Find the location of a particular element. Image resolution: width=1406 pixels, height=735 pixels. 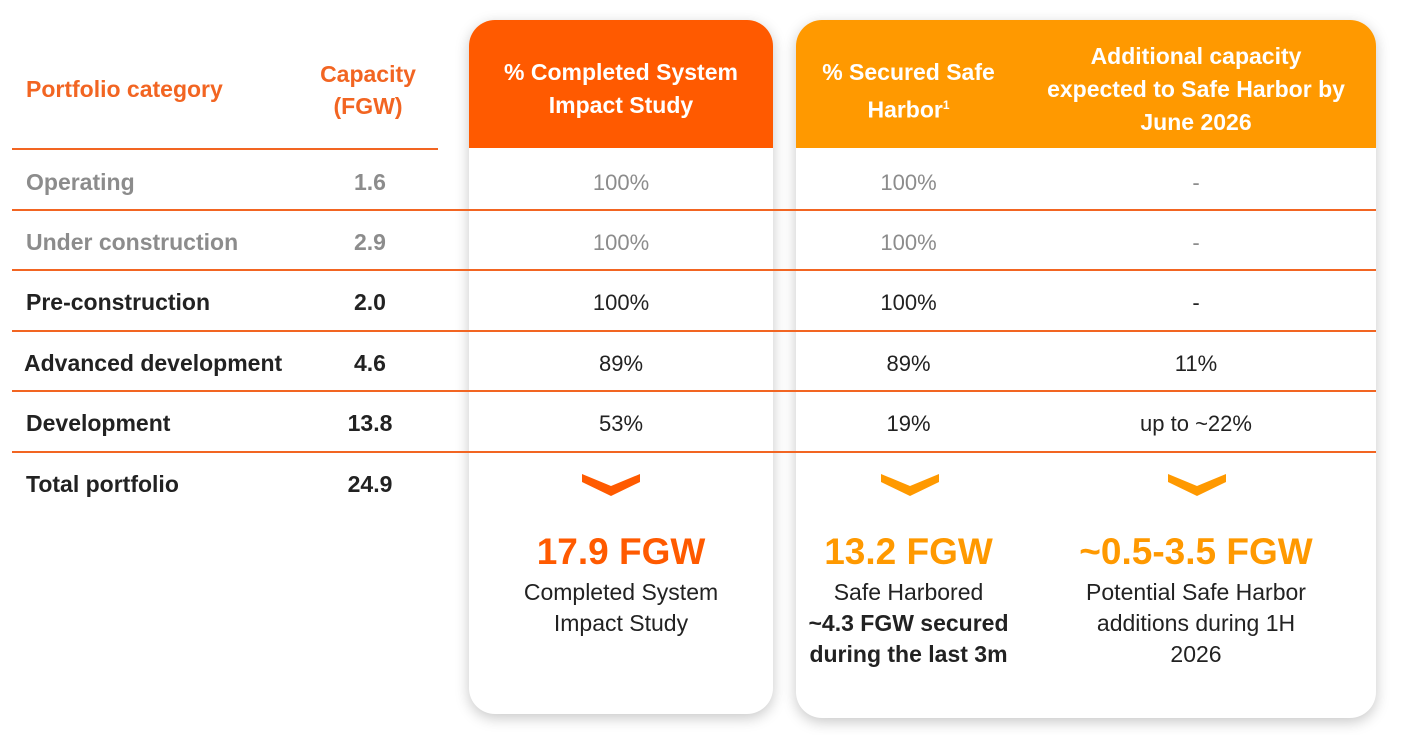

sis-card-header: % Completed System Impact Study is located at coordinates (621, 84).